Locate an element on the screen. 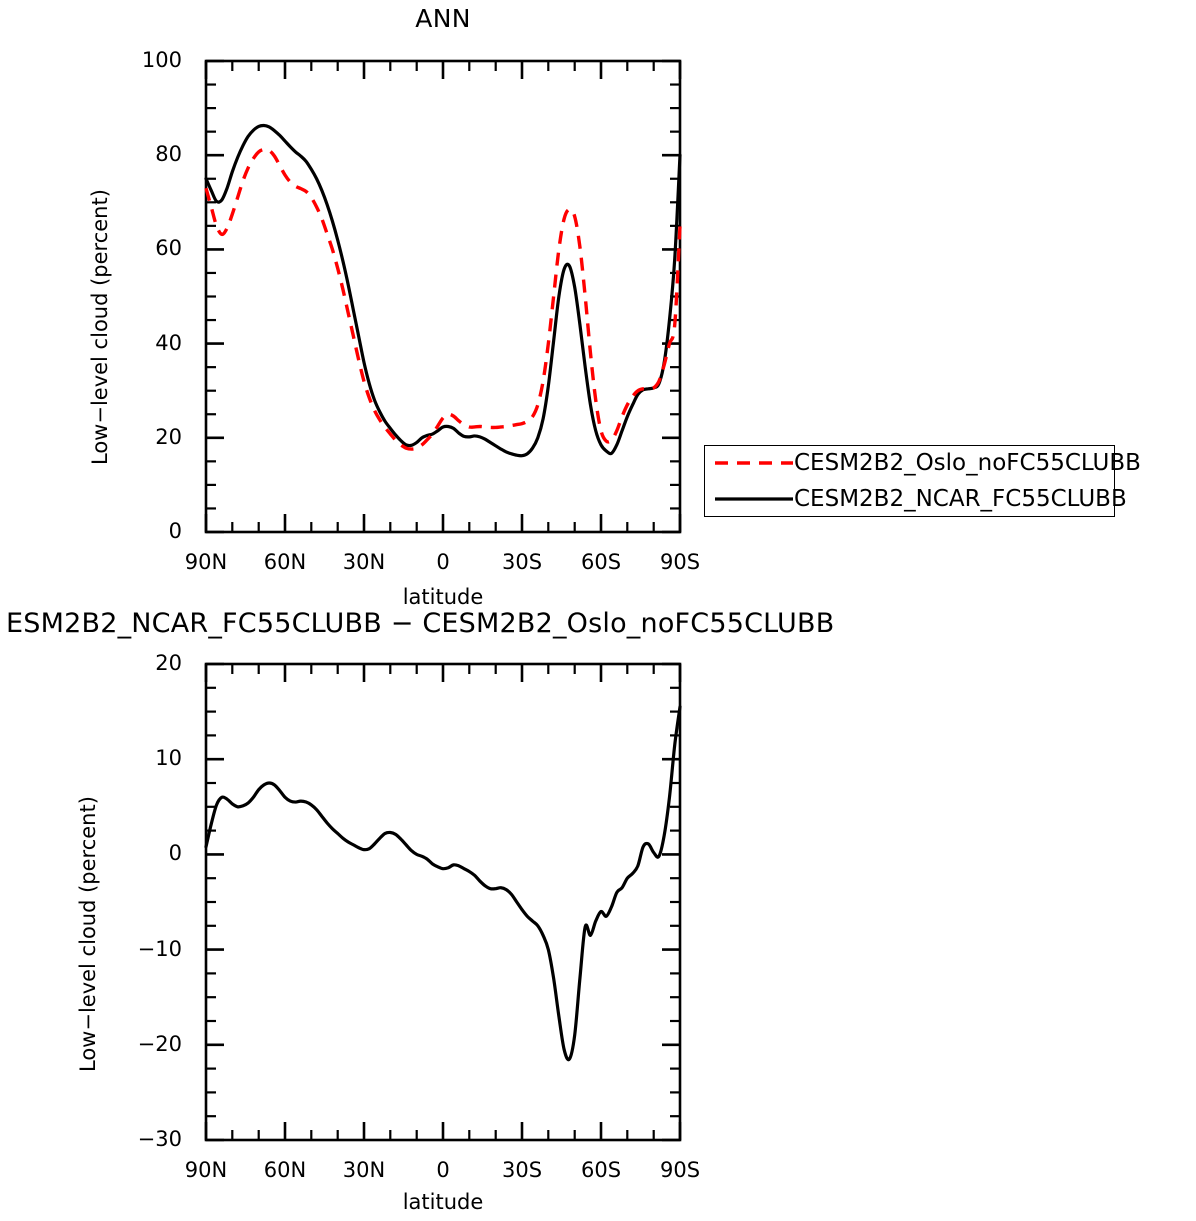 The width and height of the screenshot is (1196, 1221). legend-label-ncar: CESM2B2_NCAR_FC55CLUBB is located at coordinates (960, 498).